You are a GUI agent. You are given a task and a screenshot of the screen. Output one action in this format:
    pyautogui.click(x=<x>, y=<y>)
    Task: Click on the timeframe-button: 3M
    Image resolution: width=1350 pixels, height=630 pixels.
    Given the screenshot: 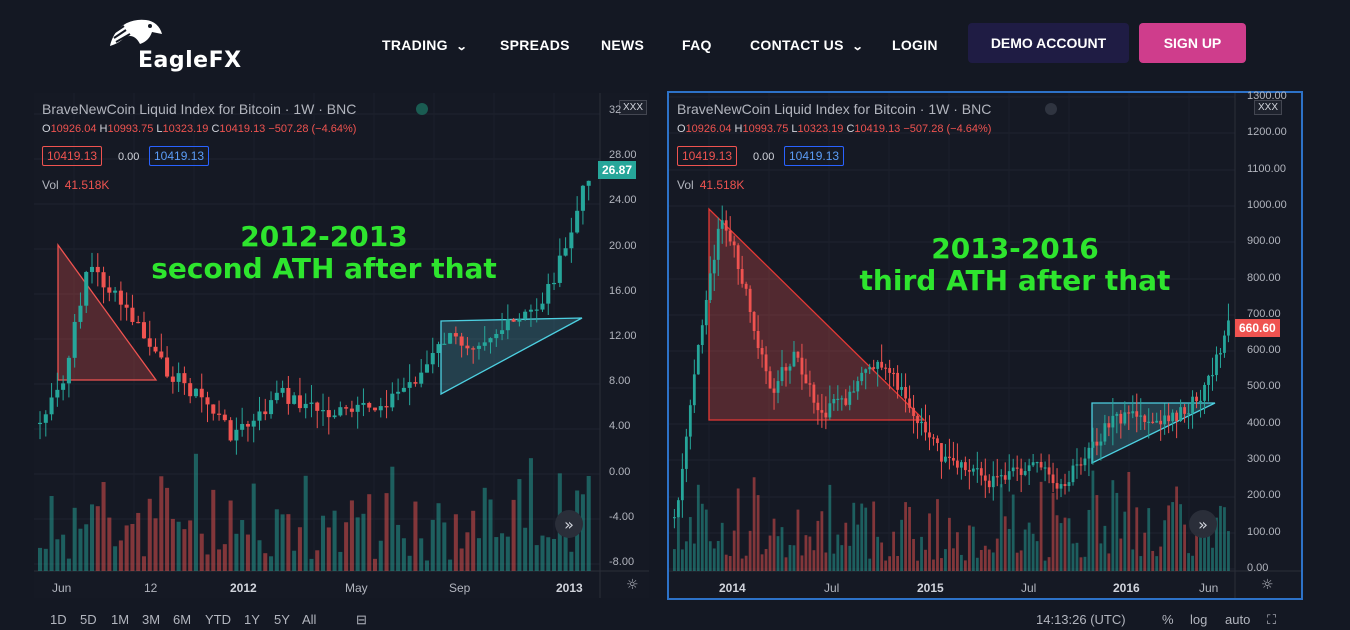 What is the action you would take?
    pyautogui.click(x=151, y=619)
    